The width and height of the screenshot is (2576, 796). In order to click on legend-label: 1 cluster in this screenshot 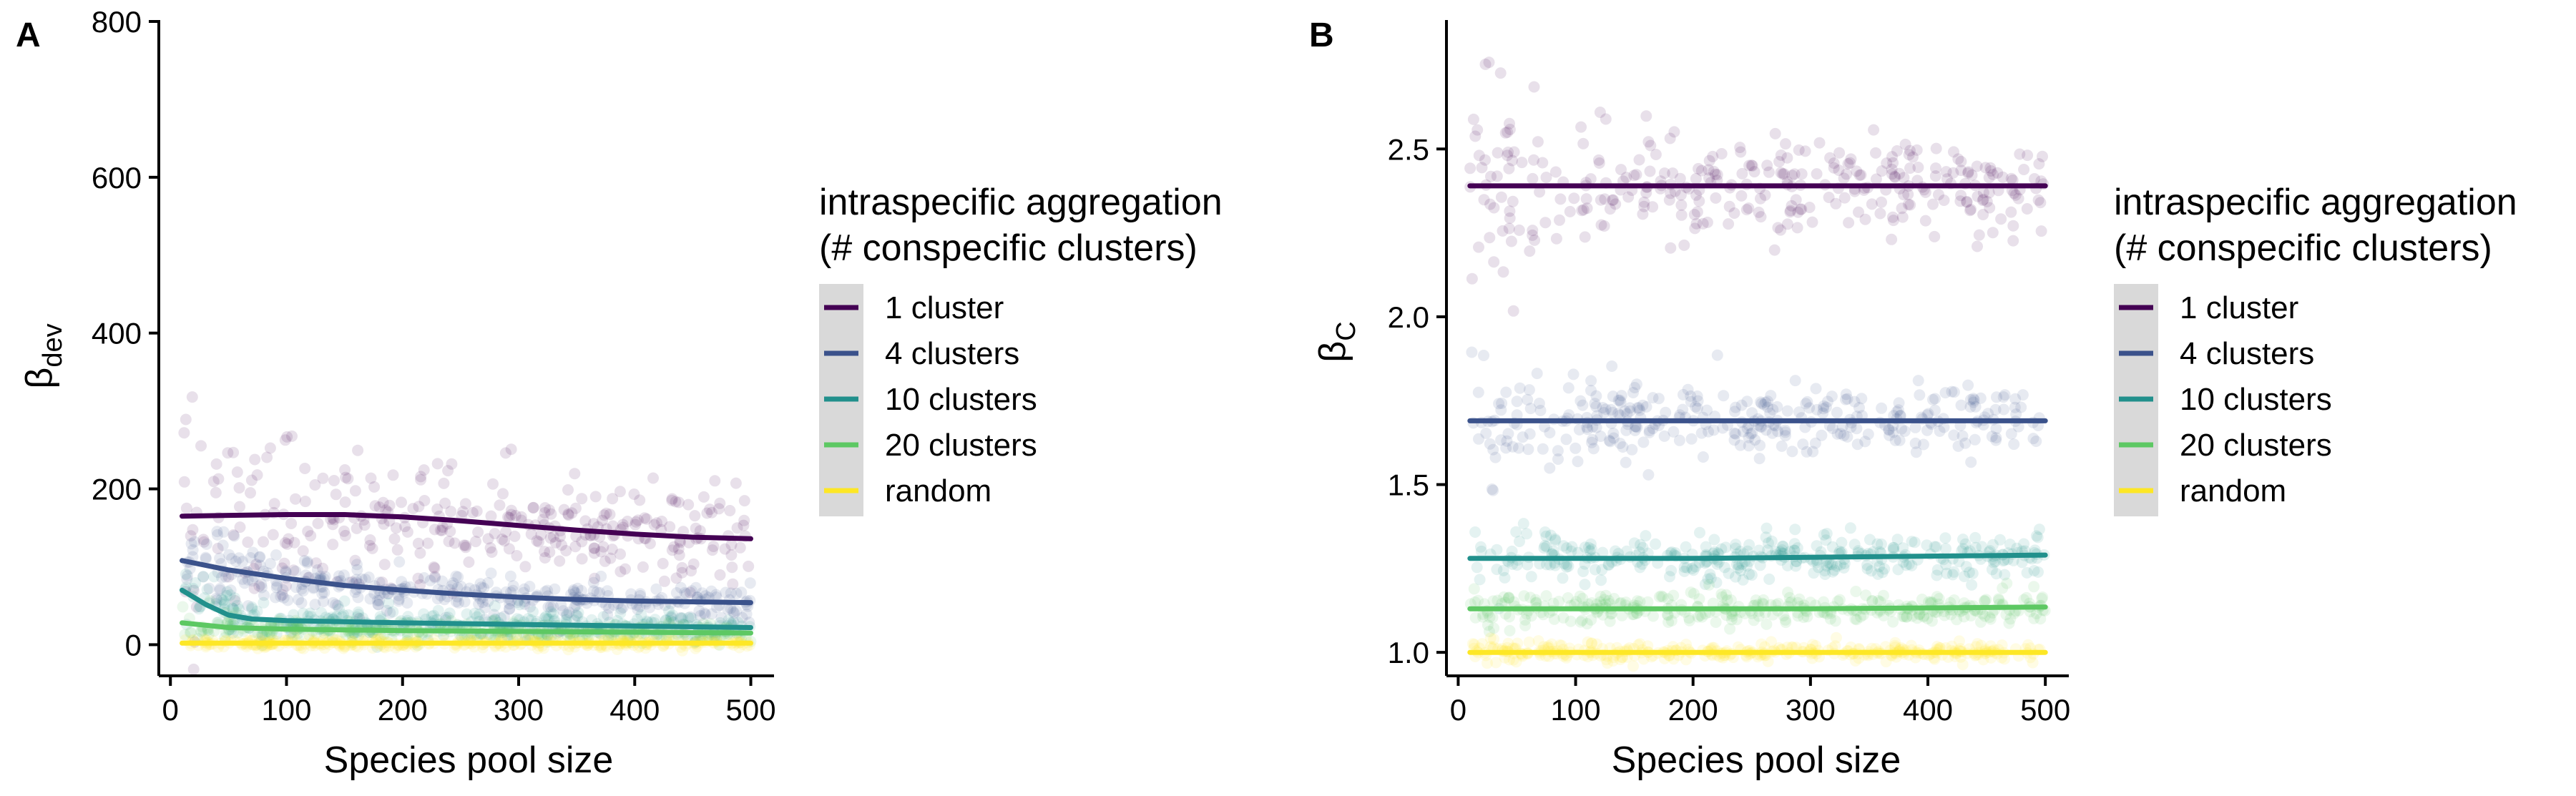, I will do `click(2239, 307)`.